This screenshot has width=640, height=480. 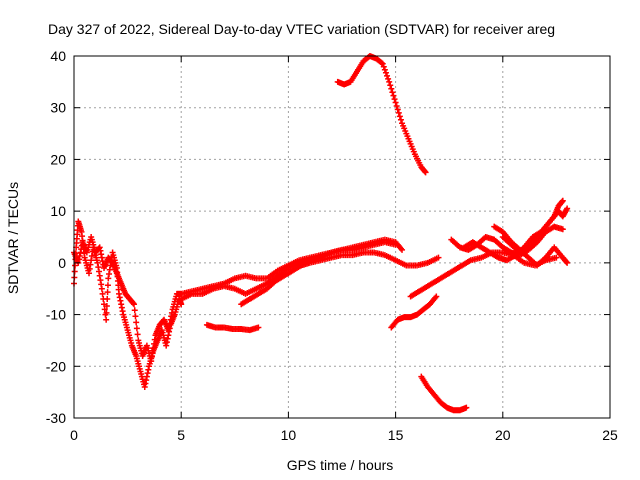 I want to click on y-tick-label: 30, so click(x=58, y=108).